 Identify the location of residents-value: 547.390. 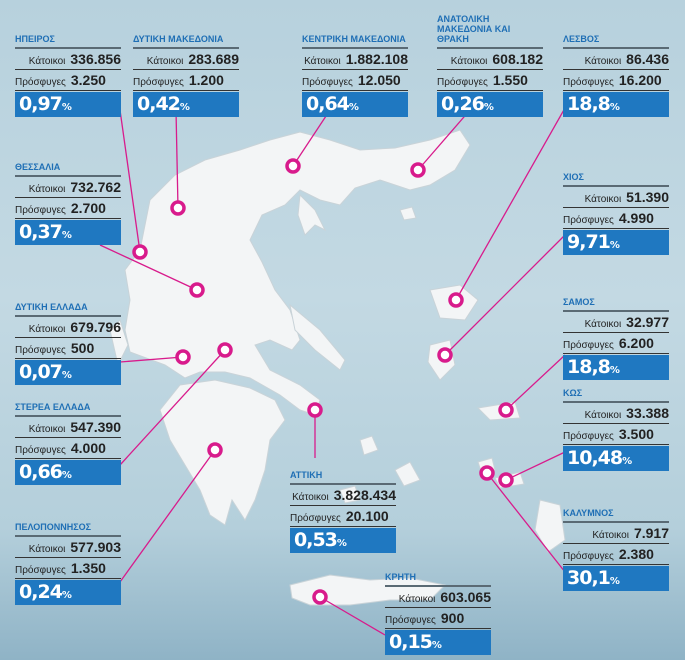
(95, 427).